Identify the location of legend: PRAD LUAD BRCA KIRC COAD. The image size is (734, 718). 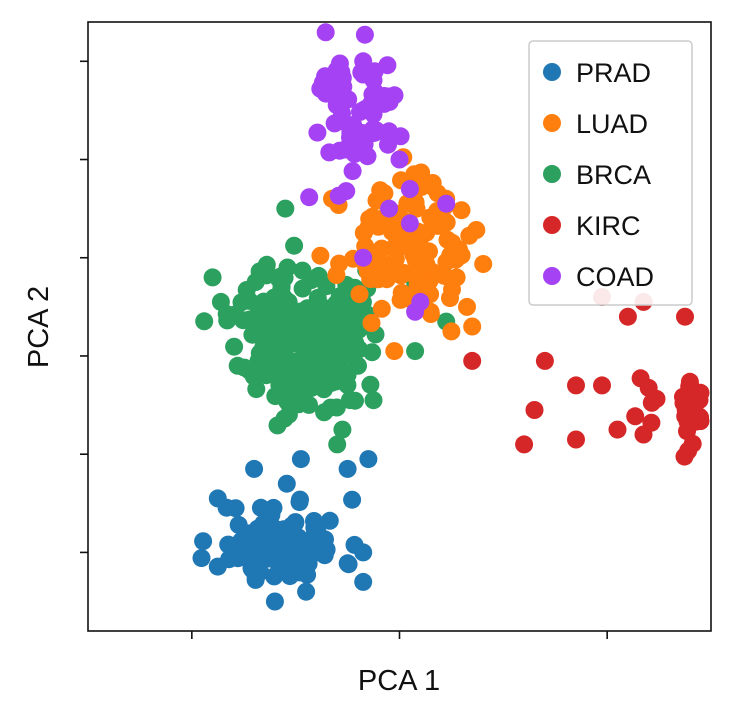
(610, 173).